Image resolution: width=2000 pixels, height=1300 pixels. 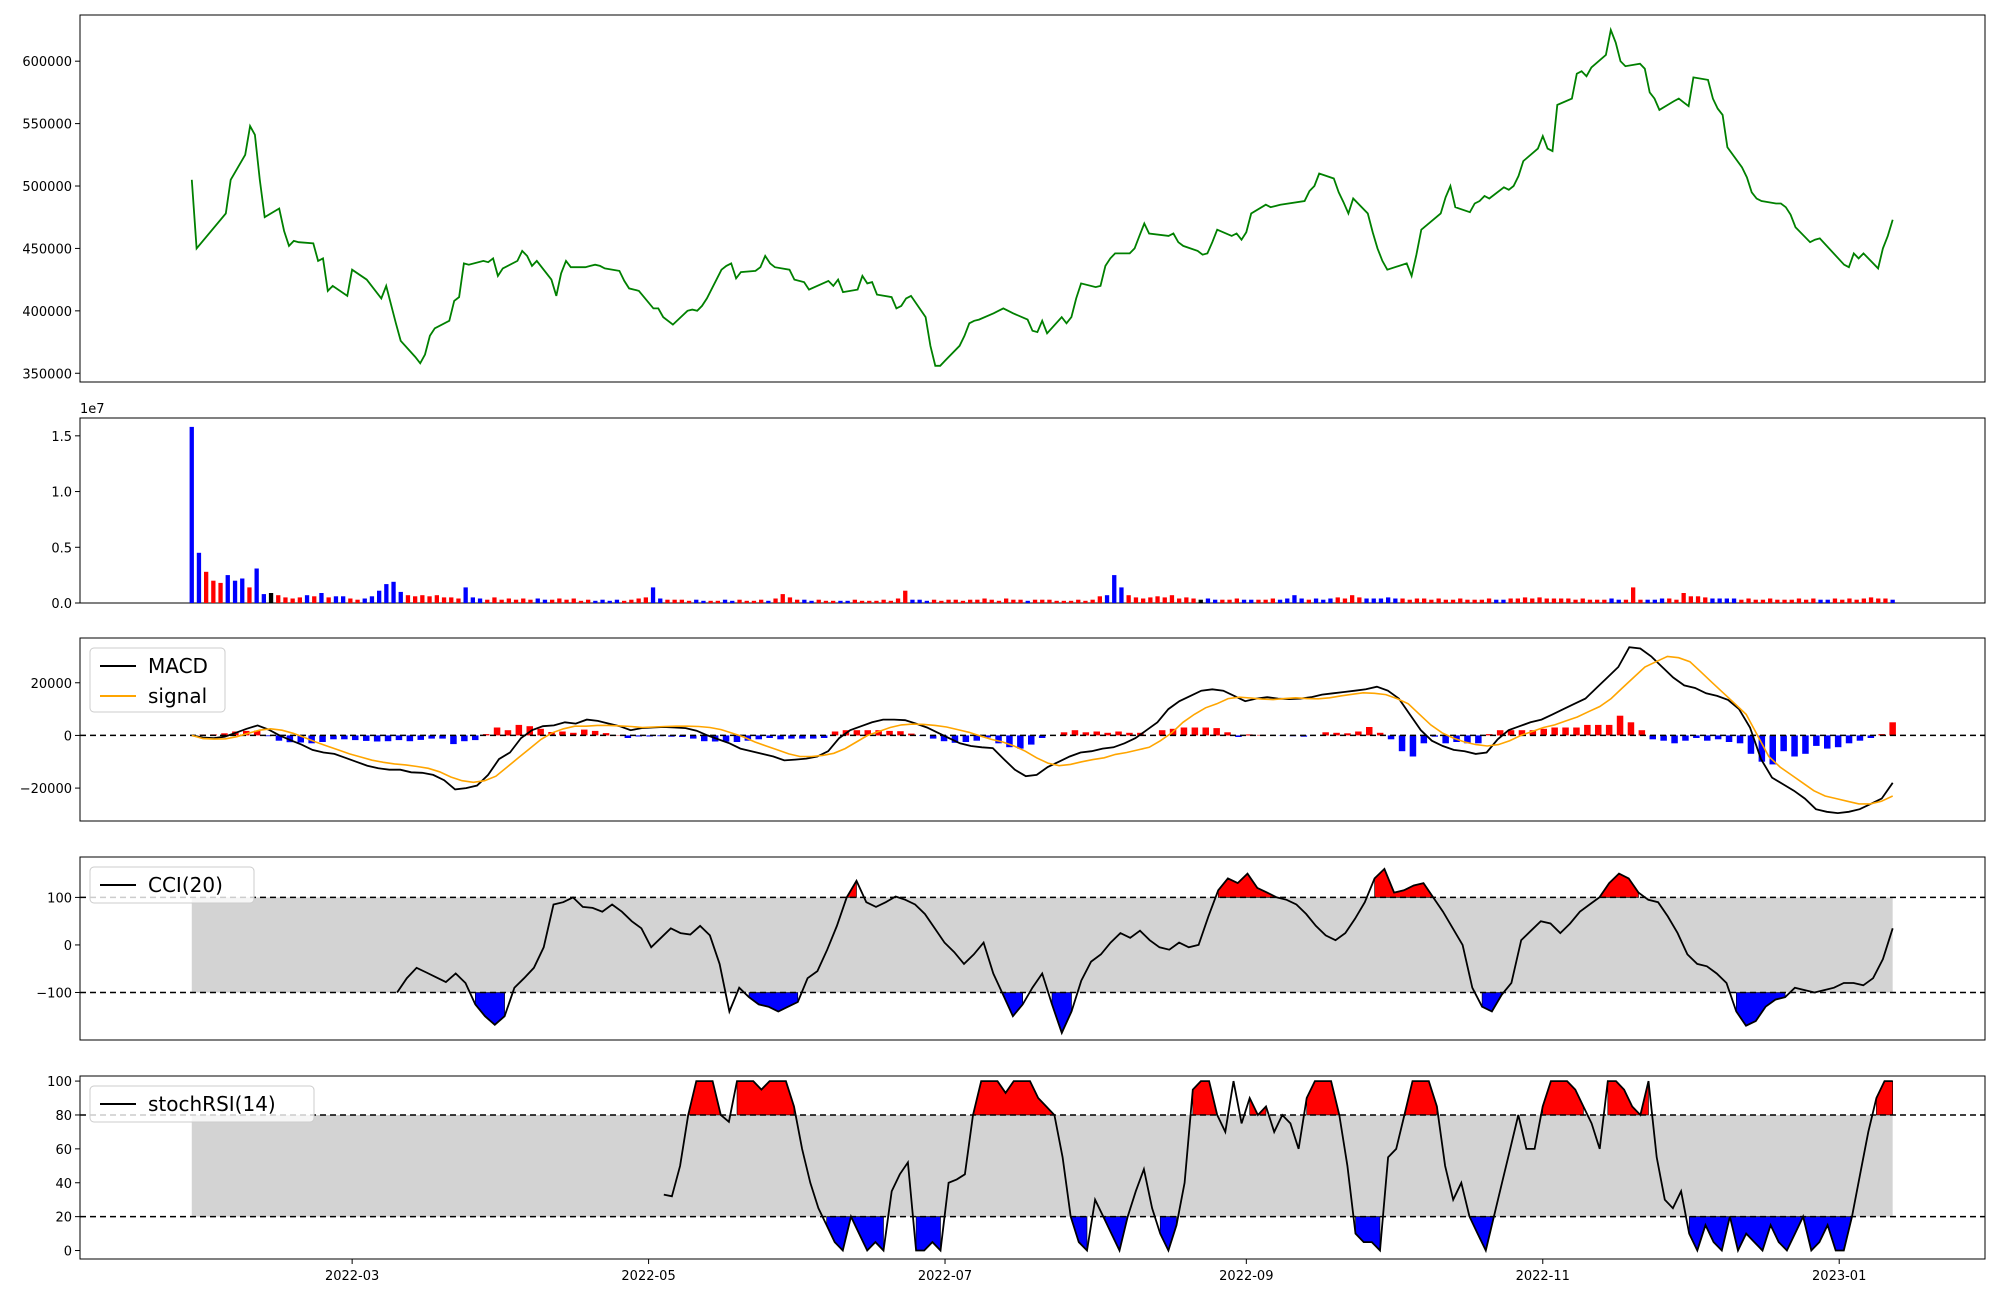 What do you see at coordinates (1246, 1276) in the screenshot?
I see `x-axis-tick-label: 2022-09` at bounding box center [1246, 1276].